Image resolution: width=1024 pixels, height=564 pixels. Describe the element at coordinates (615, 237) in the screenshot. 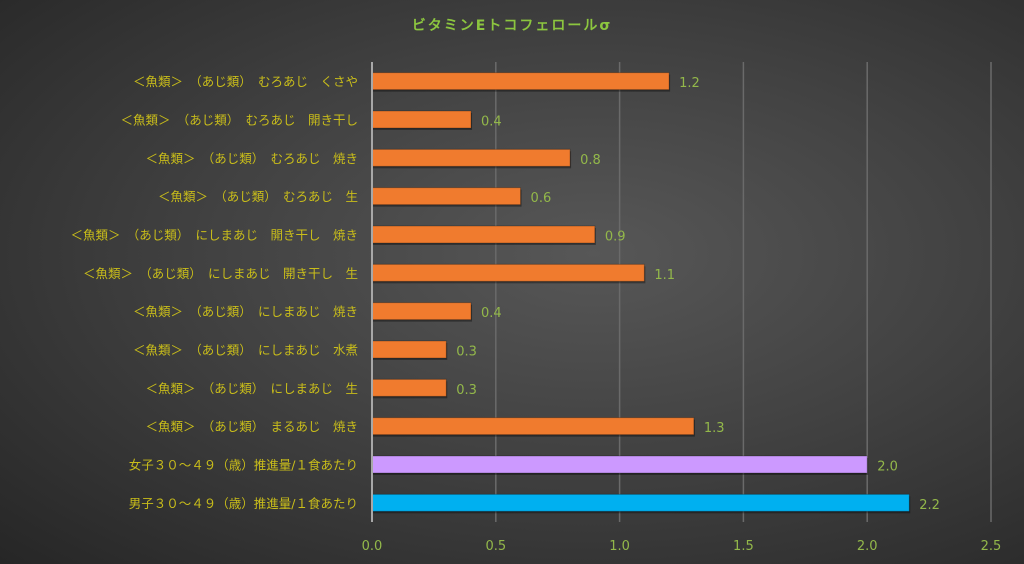

I see `data-label: 0.9` at that location.